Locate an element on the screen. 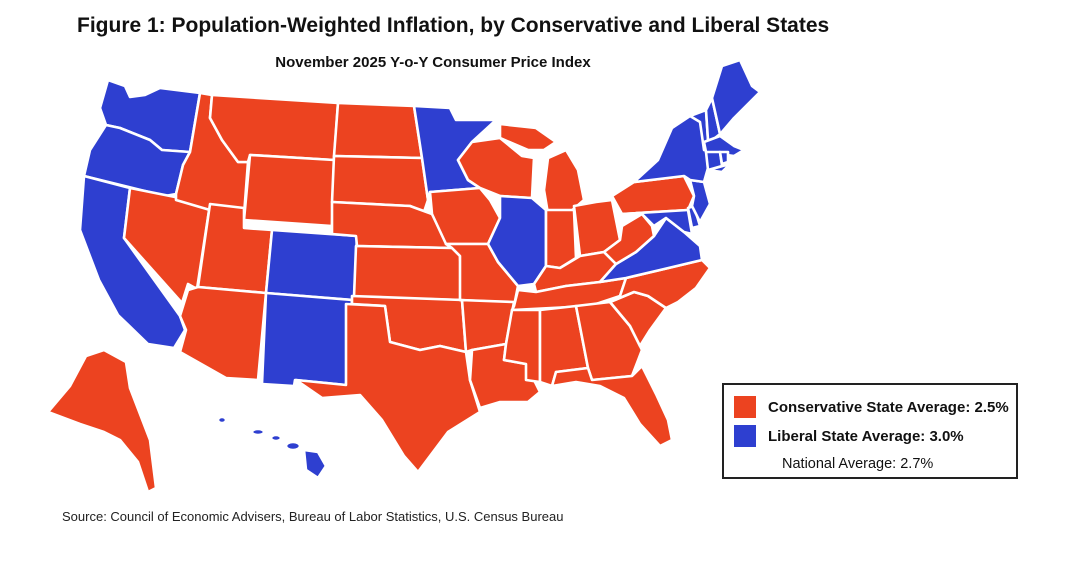 The width and height of the screenshot is (1068, 580). figure-subtitle: November 2025 Y-o-Y Consumer Price Index is located at coordinates (534, 62).